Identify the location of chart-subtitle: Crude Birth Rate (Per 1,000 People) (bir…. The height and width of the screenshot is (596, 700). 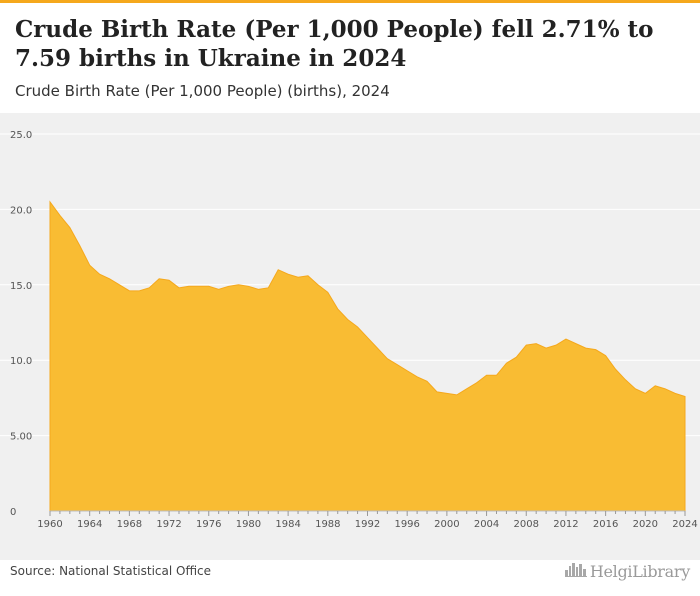
(202, 91).